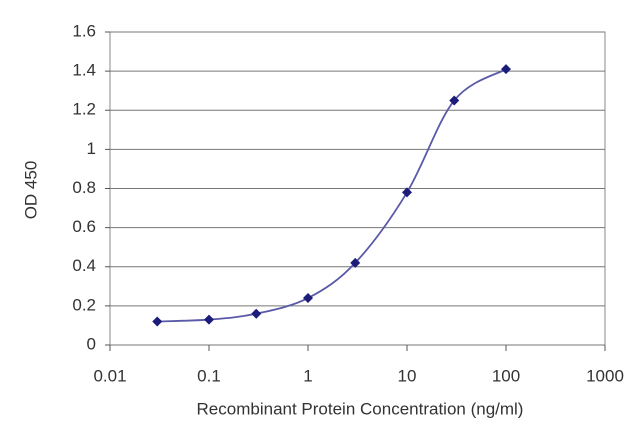  Describe the element at coordinates (109, 375) in the screenshot. I see `x-tick-label: 0.01` at that location.